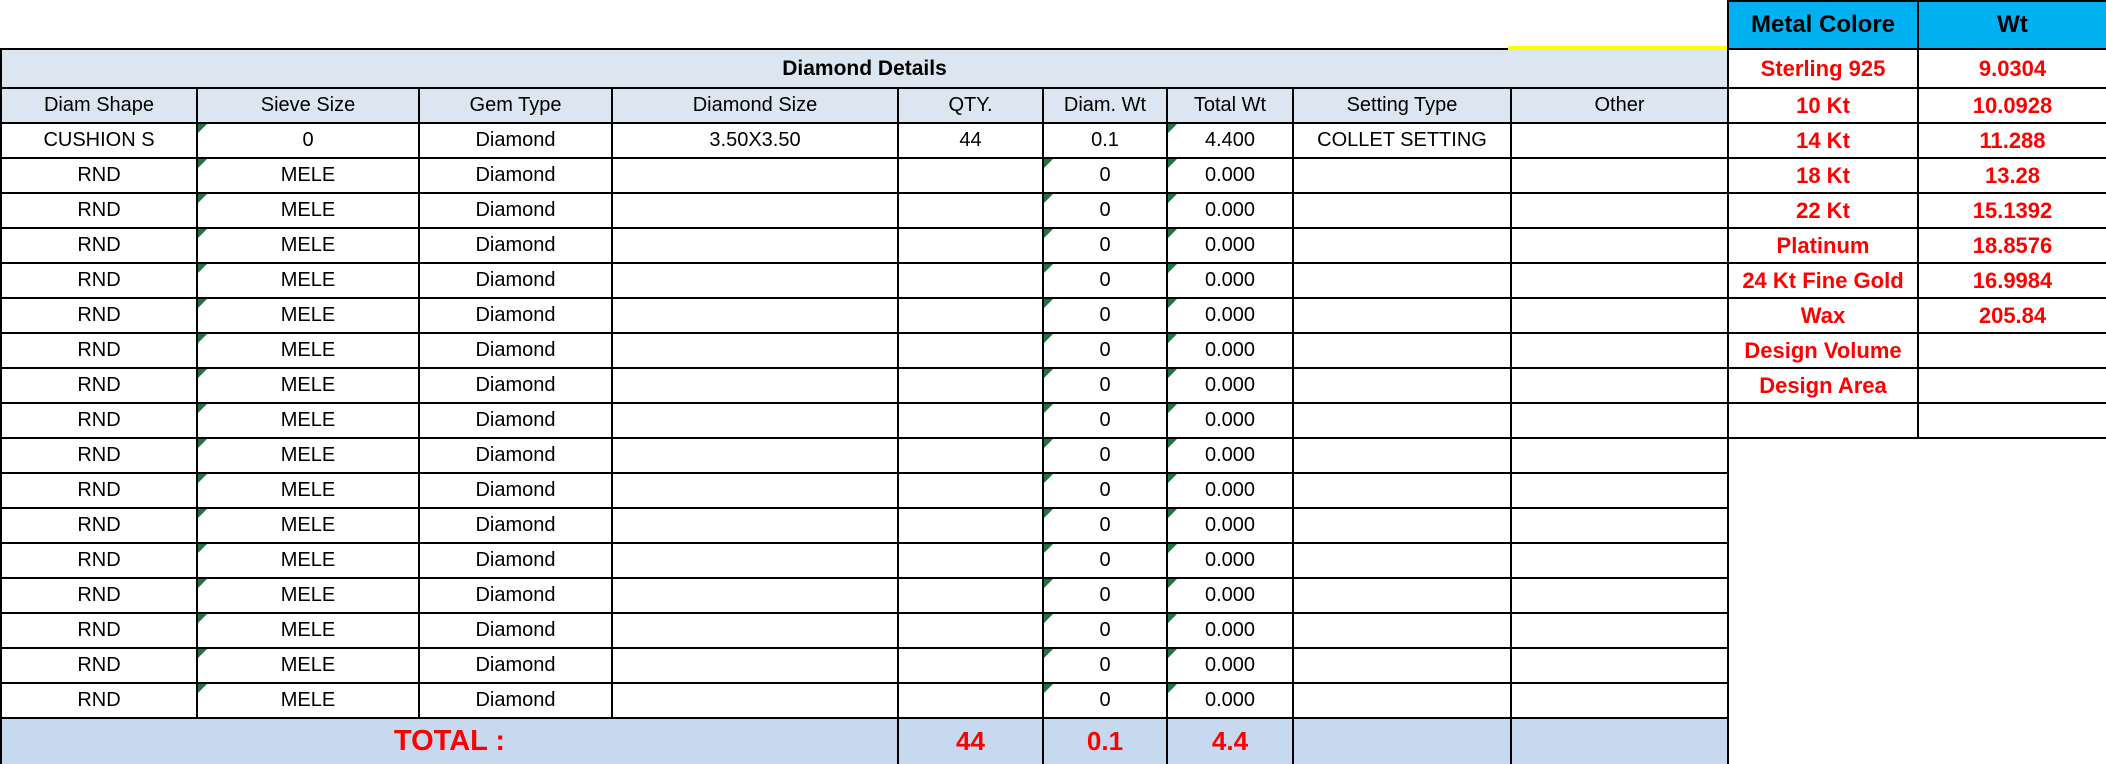  I want to click on total-diam-wt: 0.1, so click(1105, 740).